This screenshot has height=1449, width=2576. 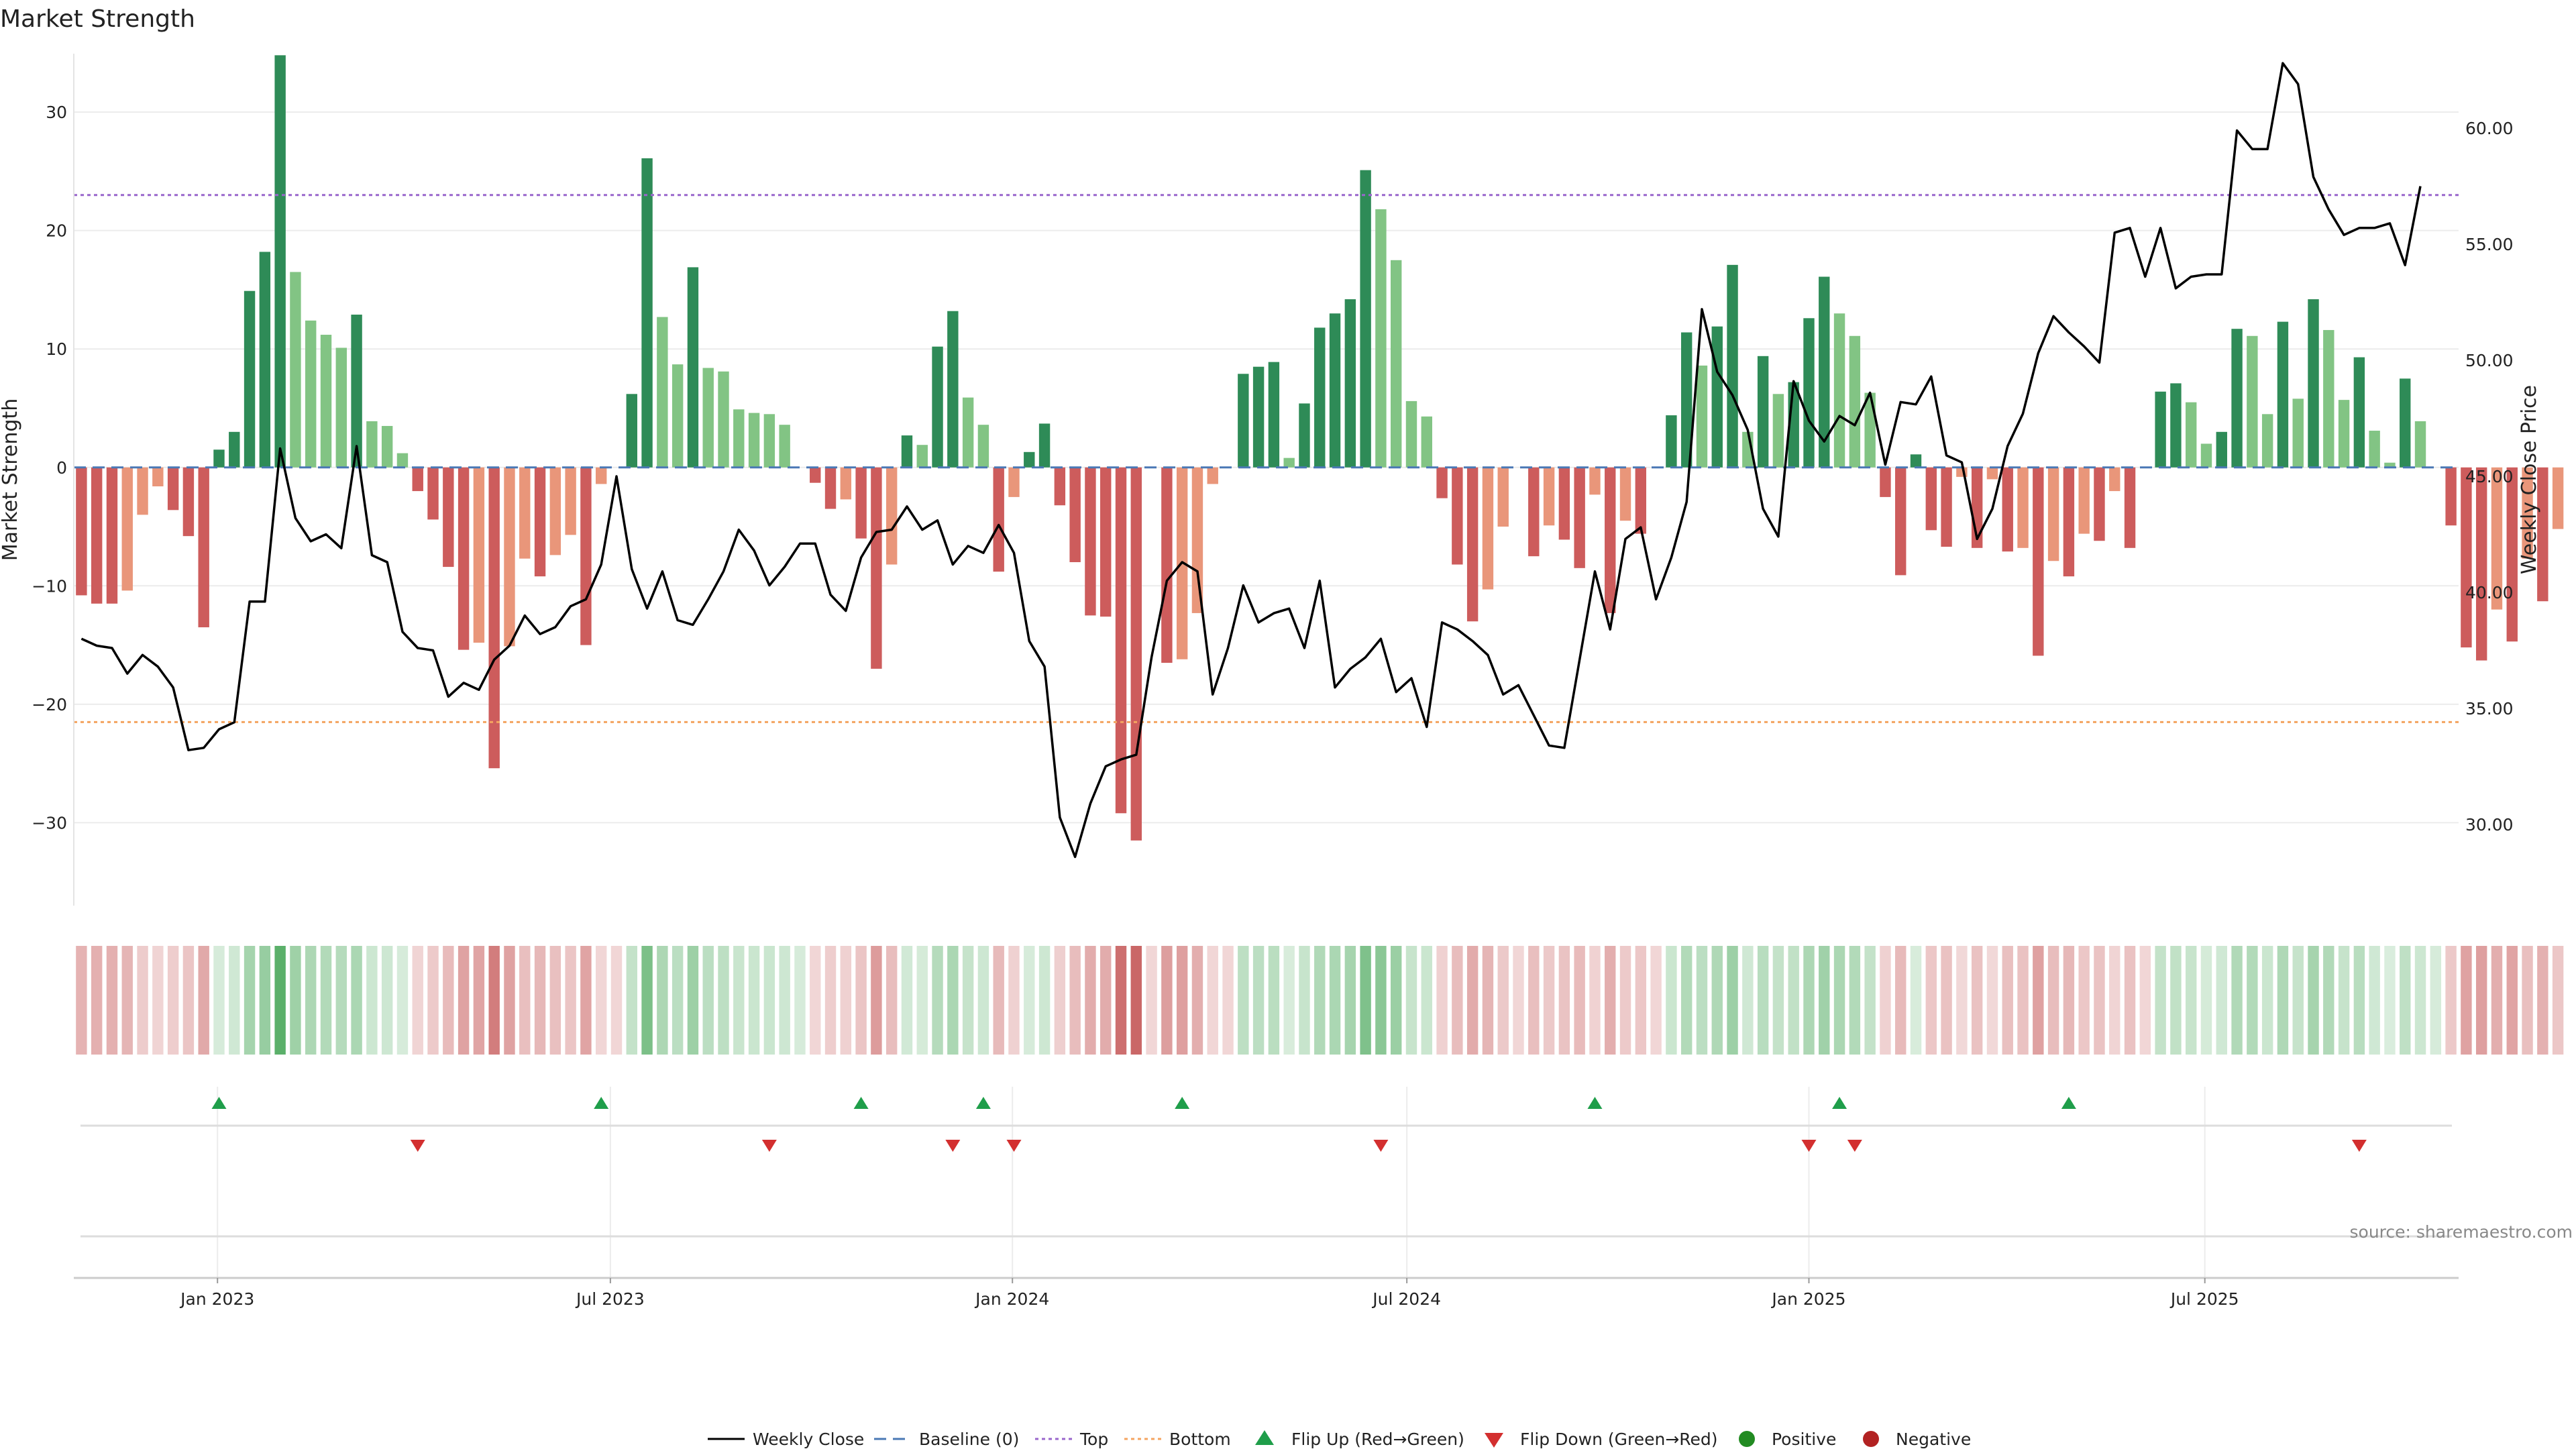 What do you see at coordinates (1933, 1439) in the screenshot?
I see `legend-label: Negative` at bounding box center [1933, 1439].